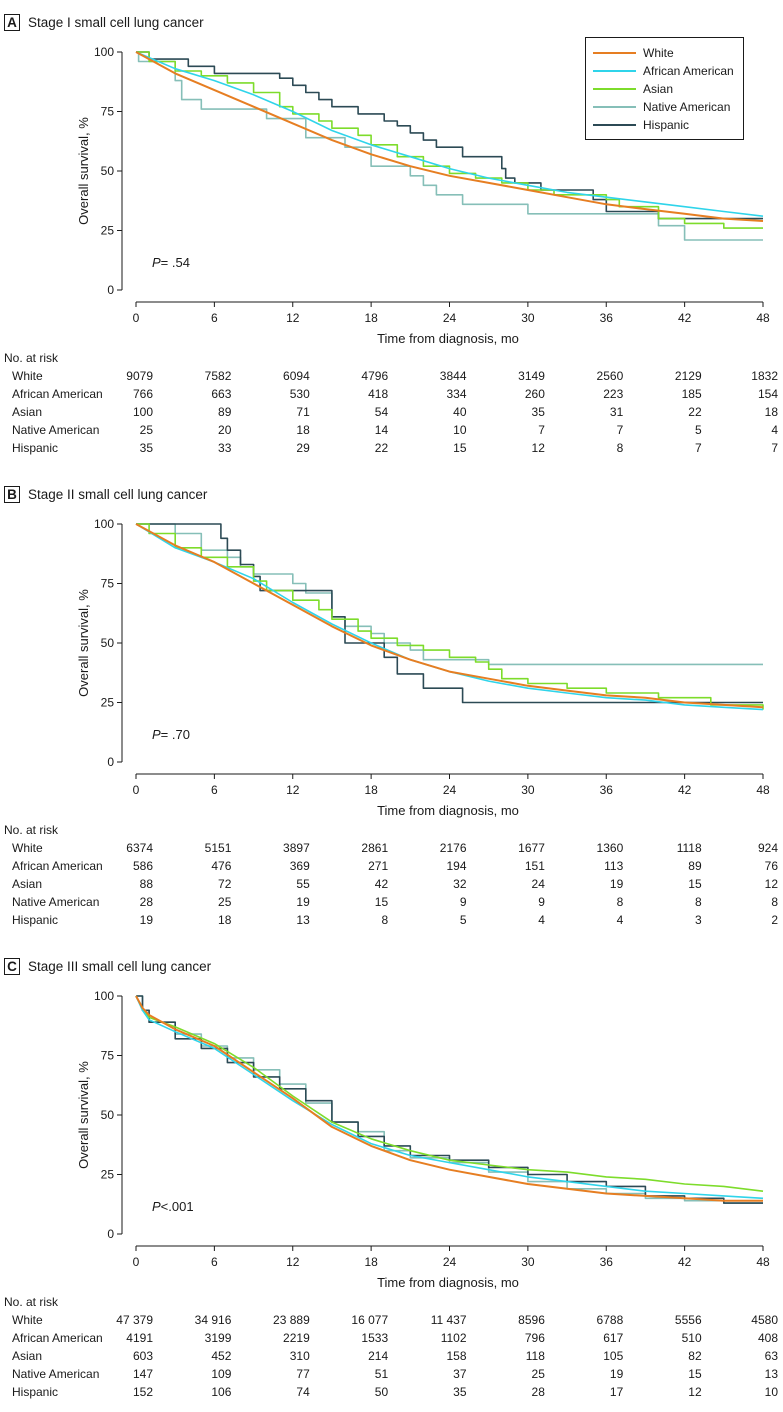  What do you see at coordinates (772, 412) in the screenshot?
I see `at-risk-cell: 18` at bounding box center [772, 412].